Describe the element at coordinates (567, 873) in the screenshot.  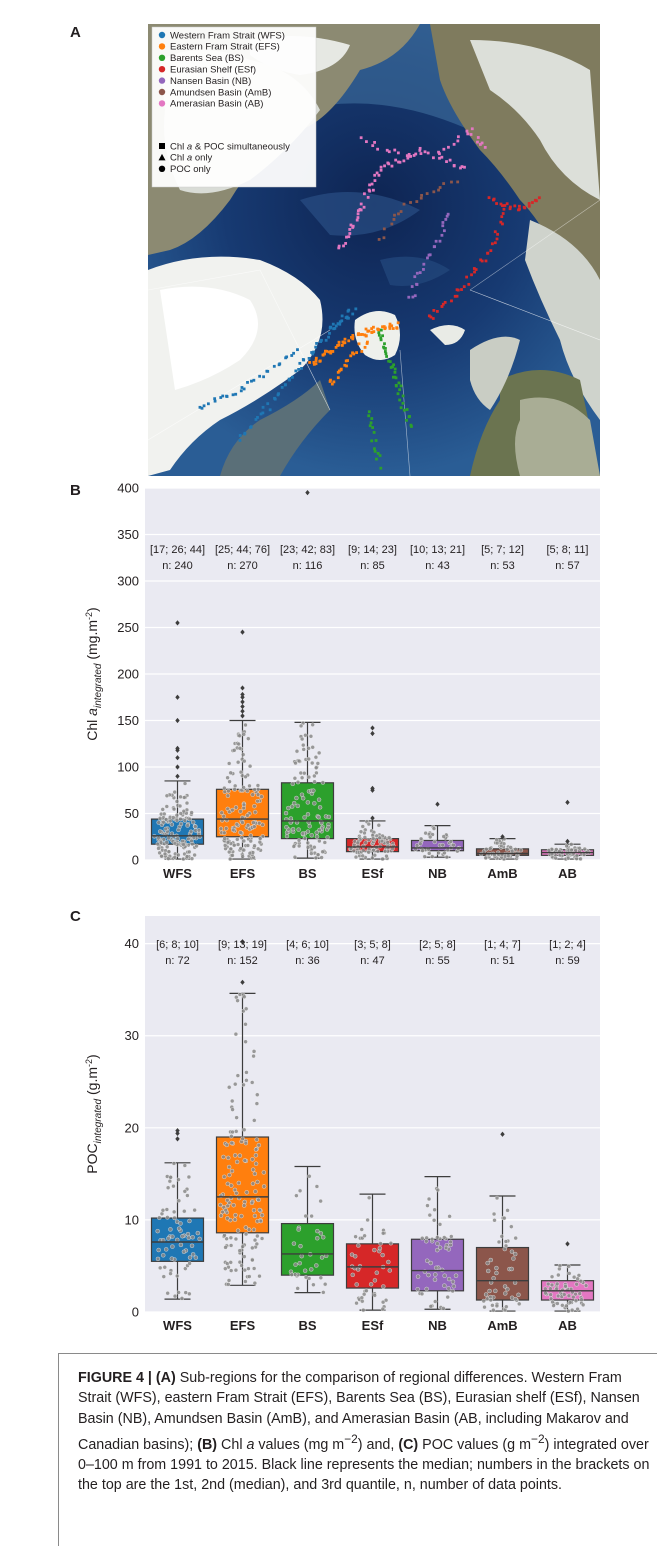
I see `x-tick-label-AB: AB` at that location.